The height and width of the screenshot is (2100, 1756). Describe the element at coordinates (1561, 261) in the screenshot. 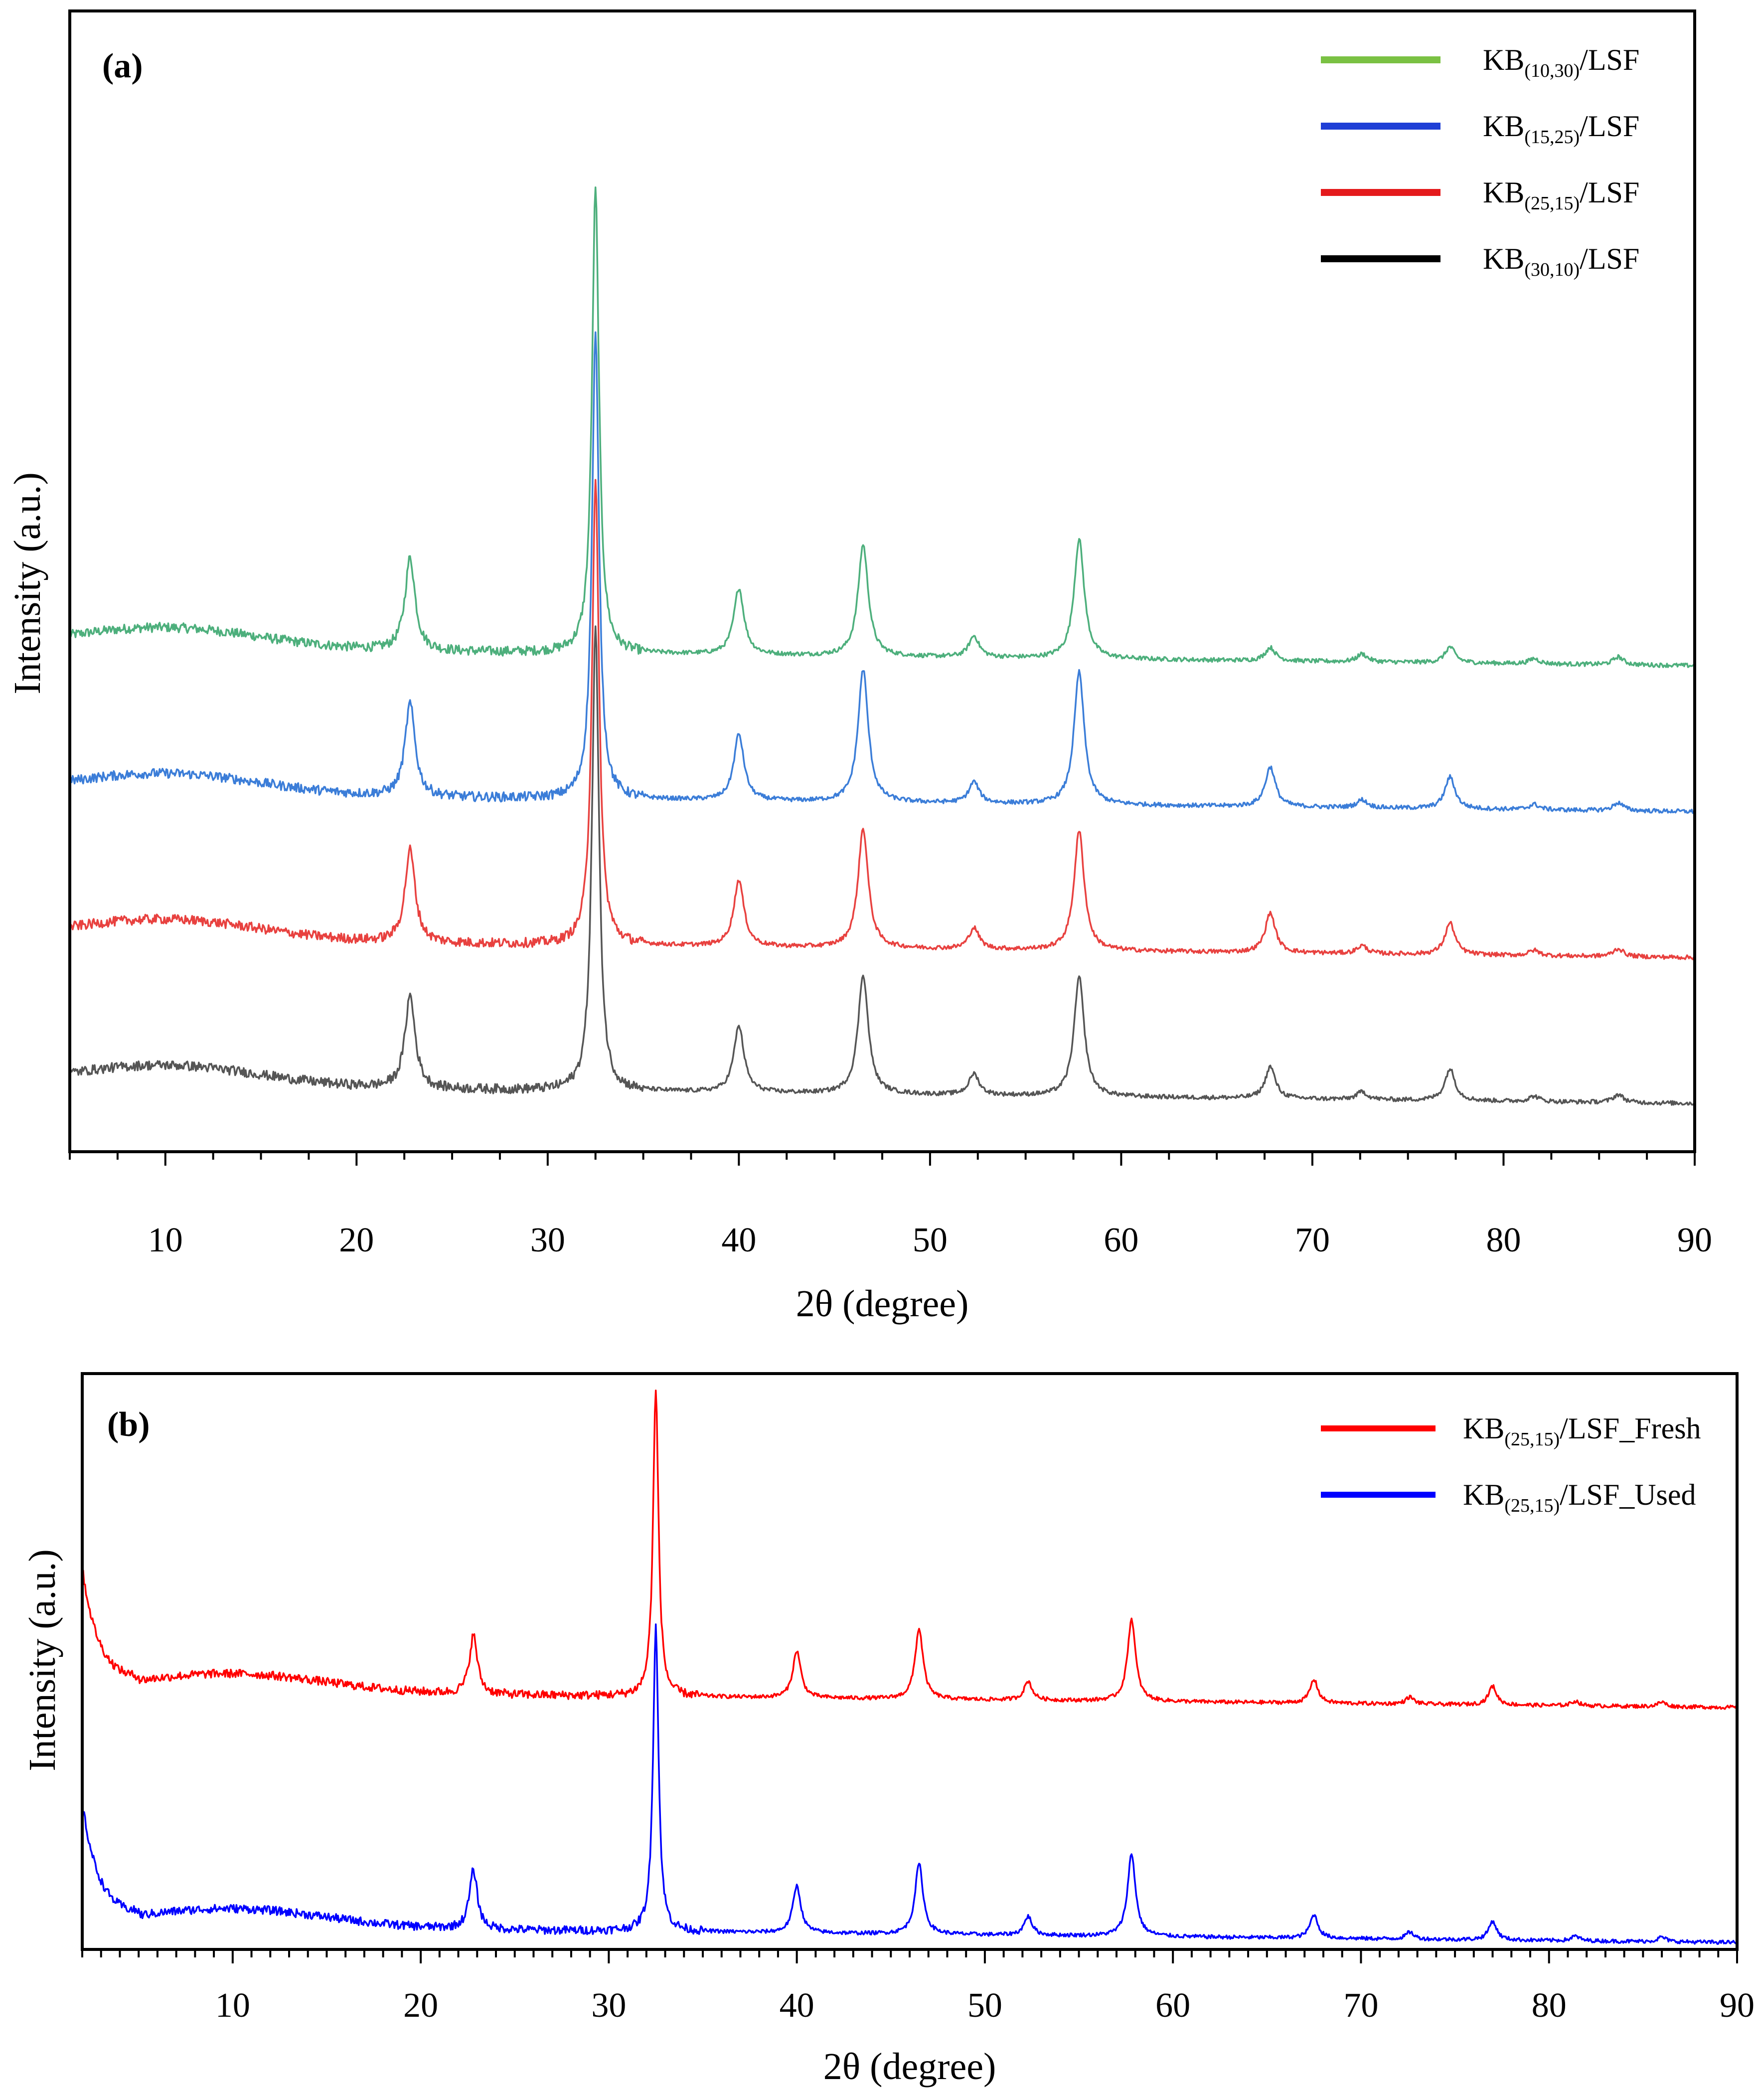

I see `legend-label: KB(30,10)/LSF` at that location.